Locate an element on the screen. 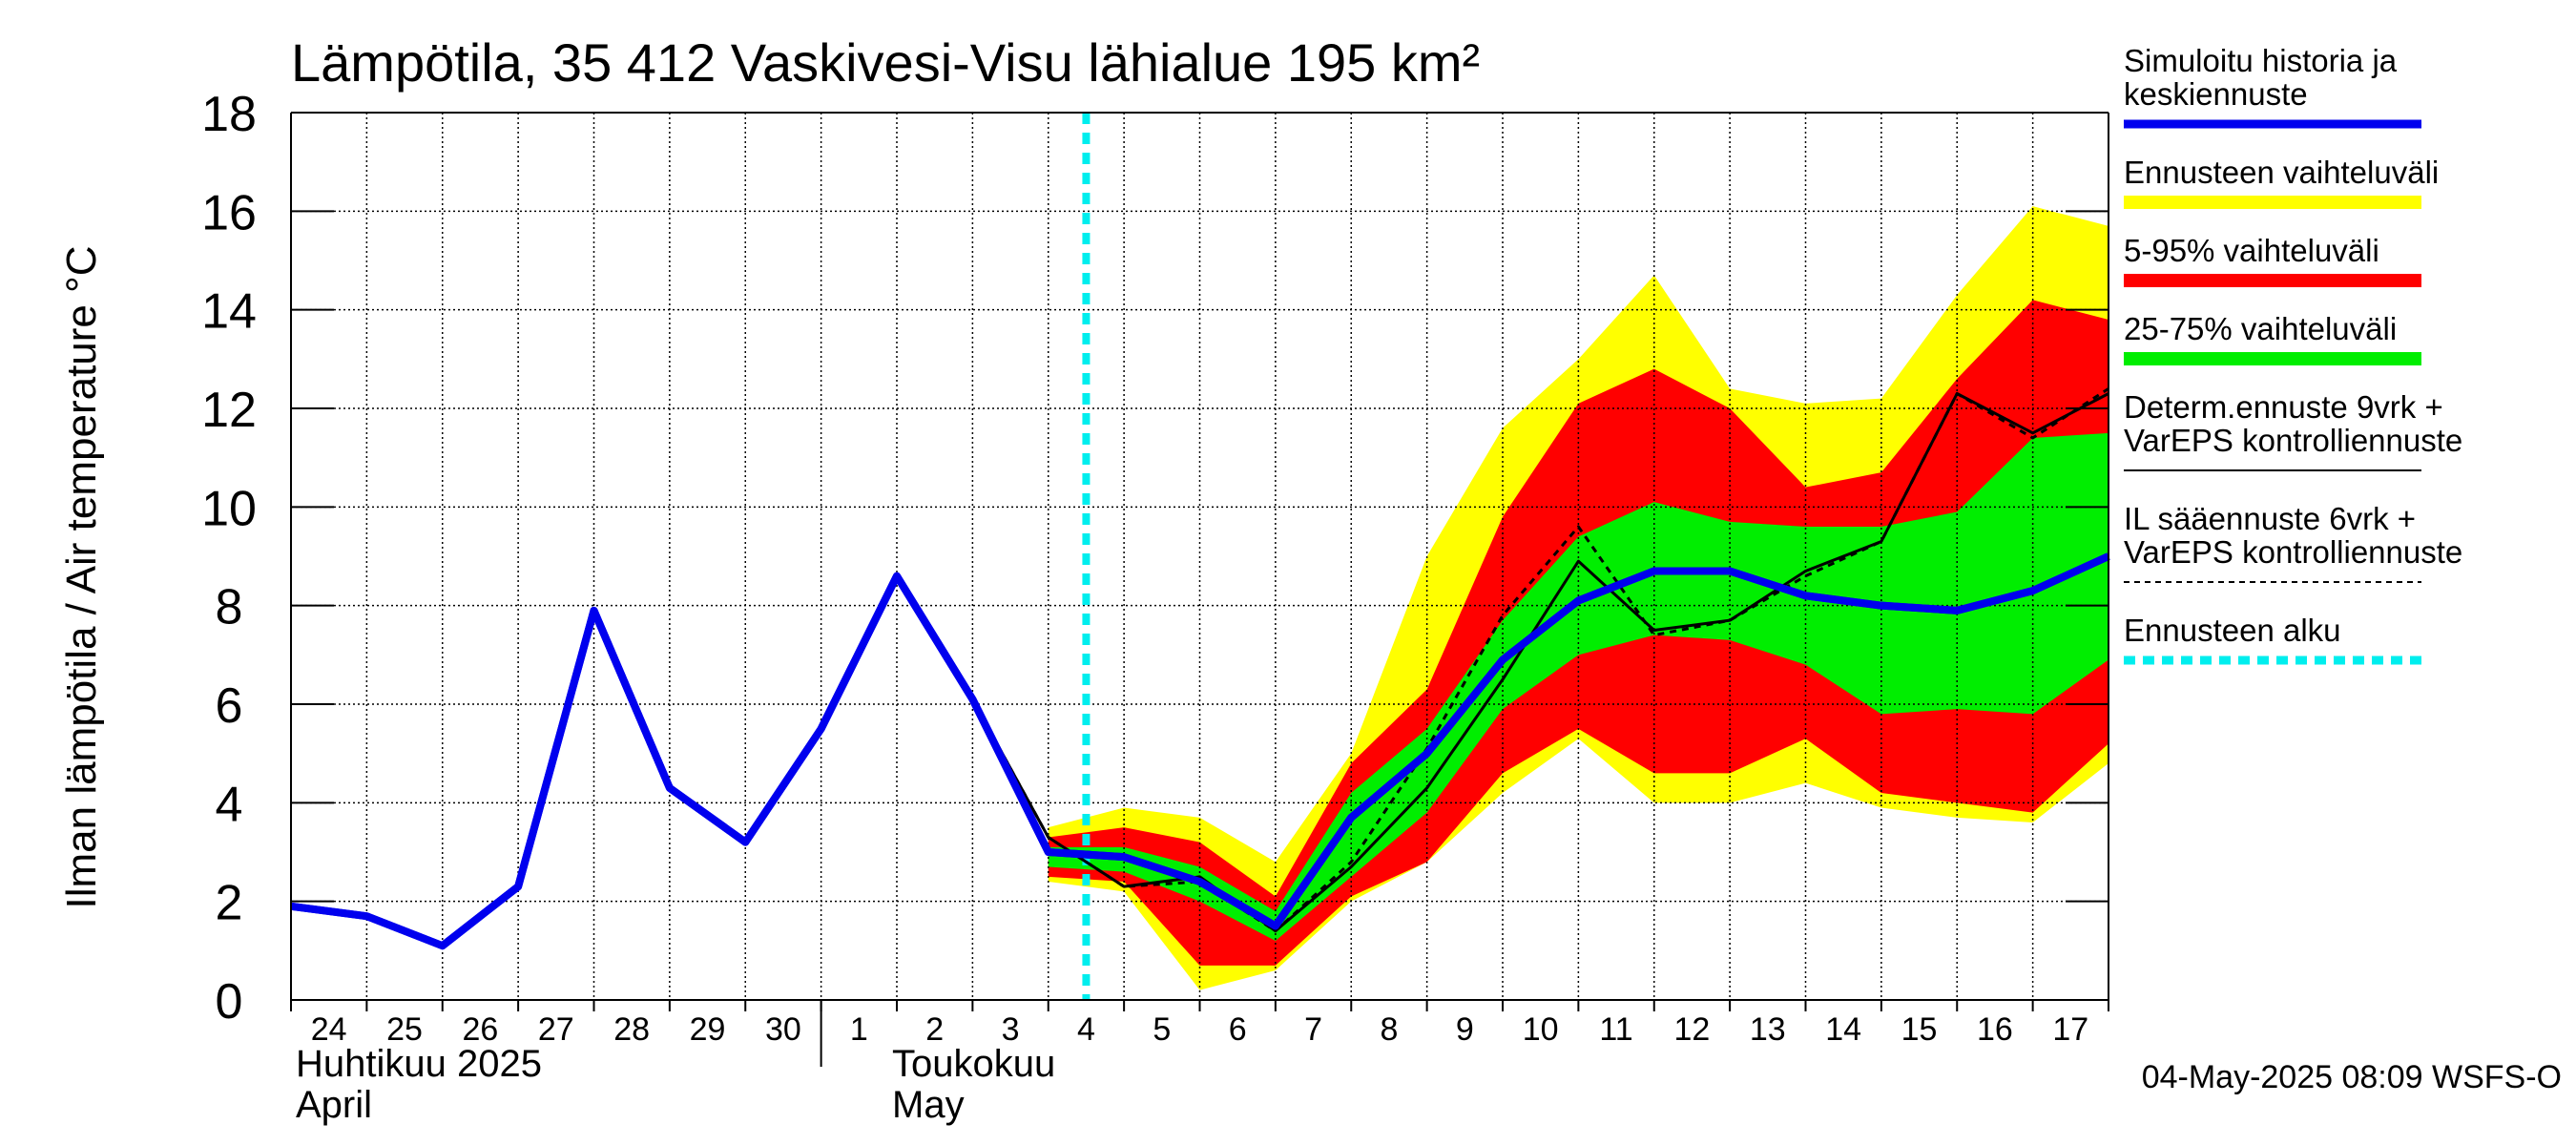  x-tick-label: 5 is located at coordinates (1162, 1029).